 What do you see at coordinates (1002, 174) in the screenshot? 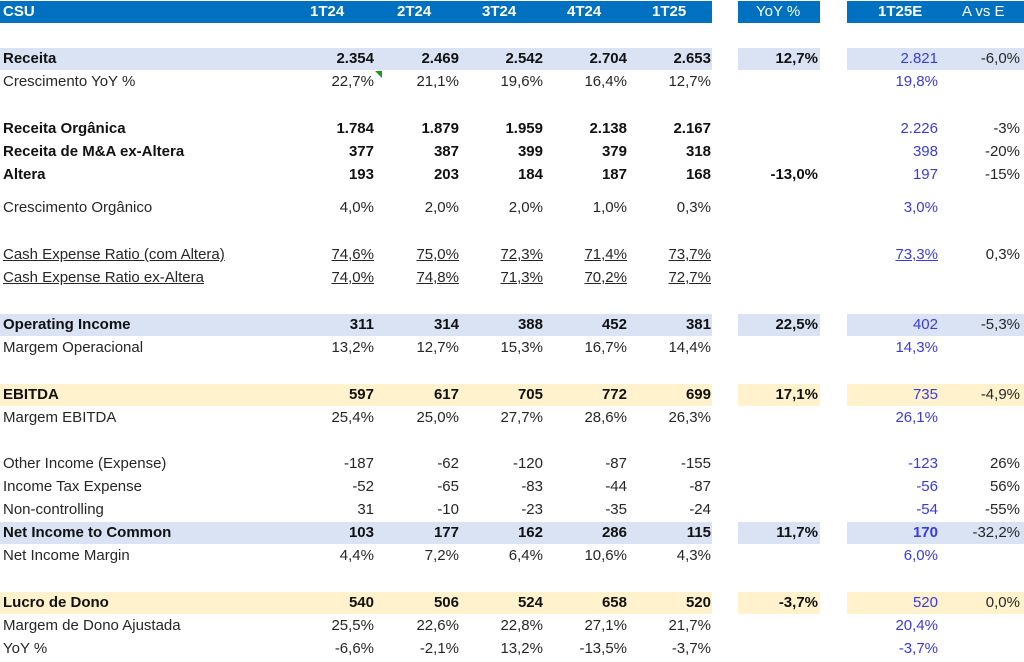
I see `cell-actual-vs-estimate: -15%` at bounding box center [1002, 174].